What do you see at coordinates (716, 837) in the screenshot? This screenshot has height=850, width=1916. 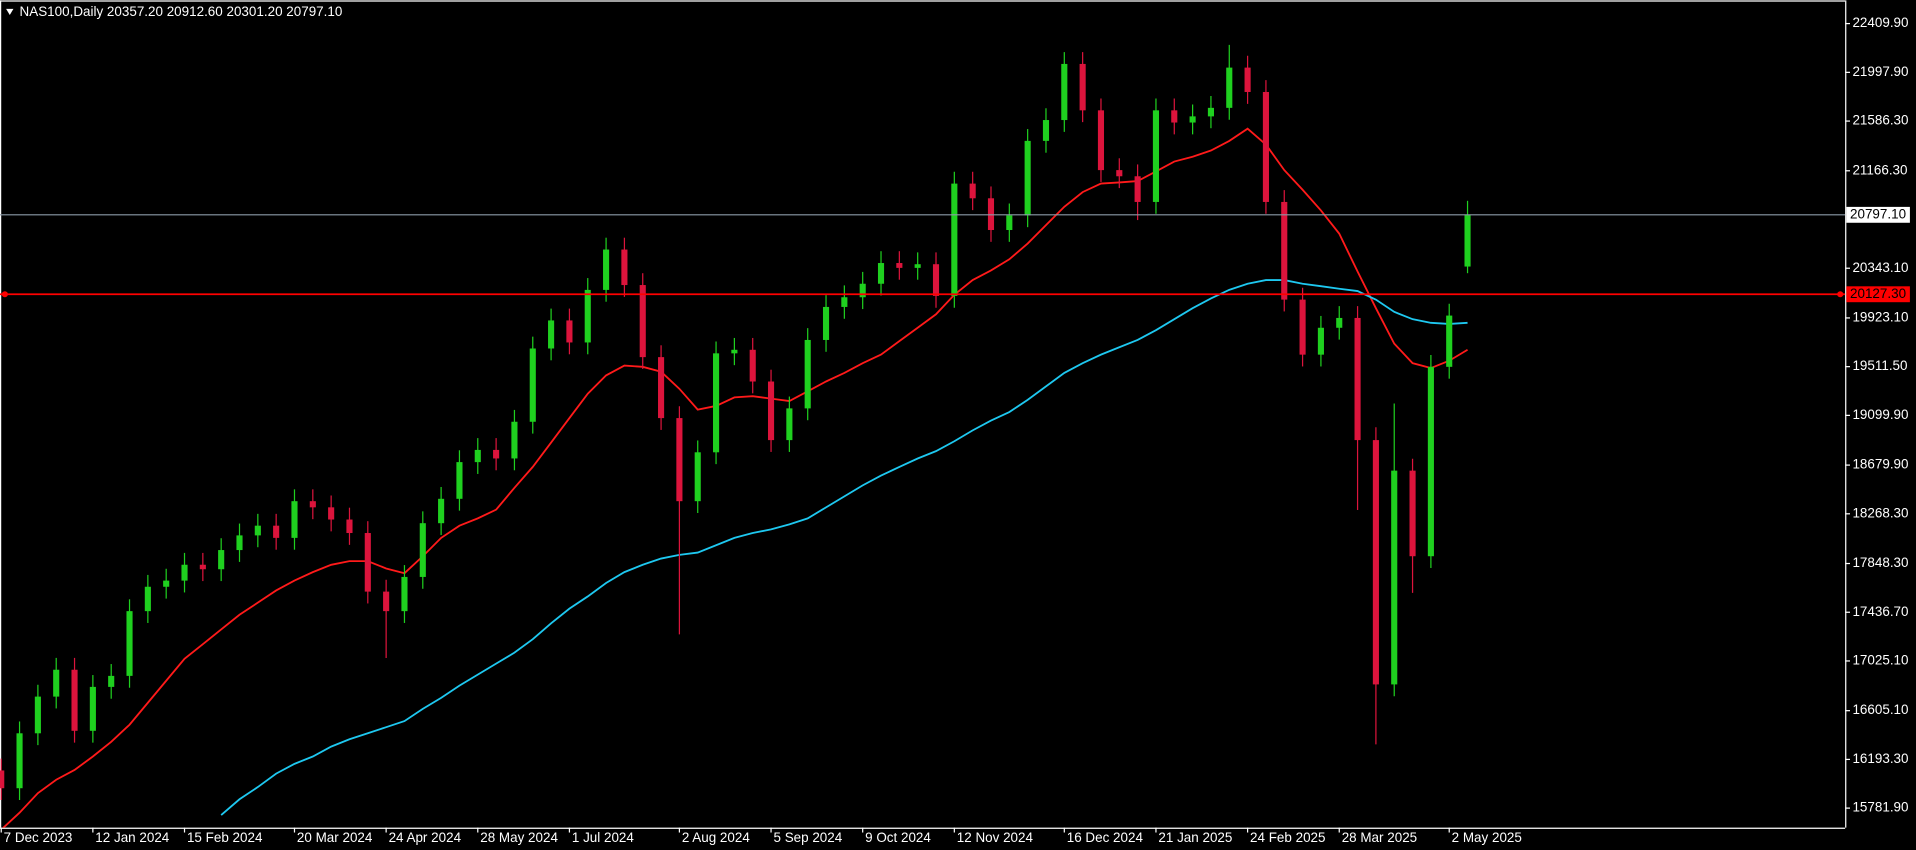 I see `x-tick-label: 2 Aug 2024` at bounding box center [716, 837].